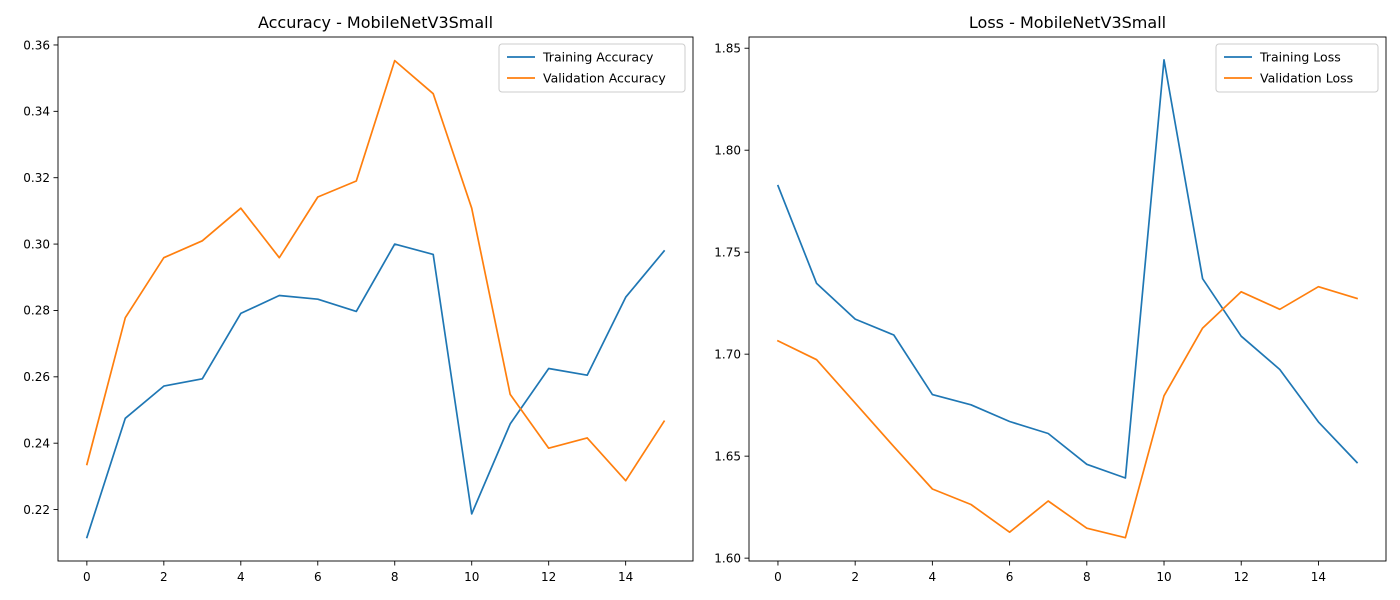 The height and width of the screenshot is (600, 1400). I want to click on y-tick-label: 0.34, so click(36, 112).